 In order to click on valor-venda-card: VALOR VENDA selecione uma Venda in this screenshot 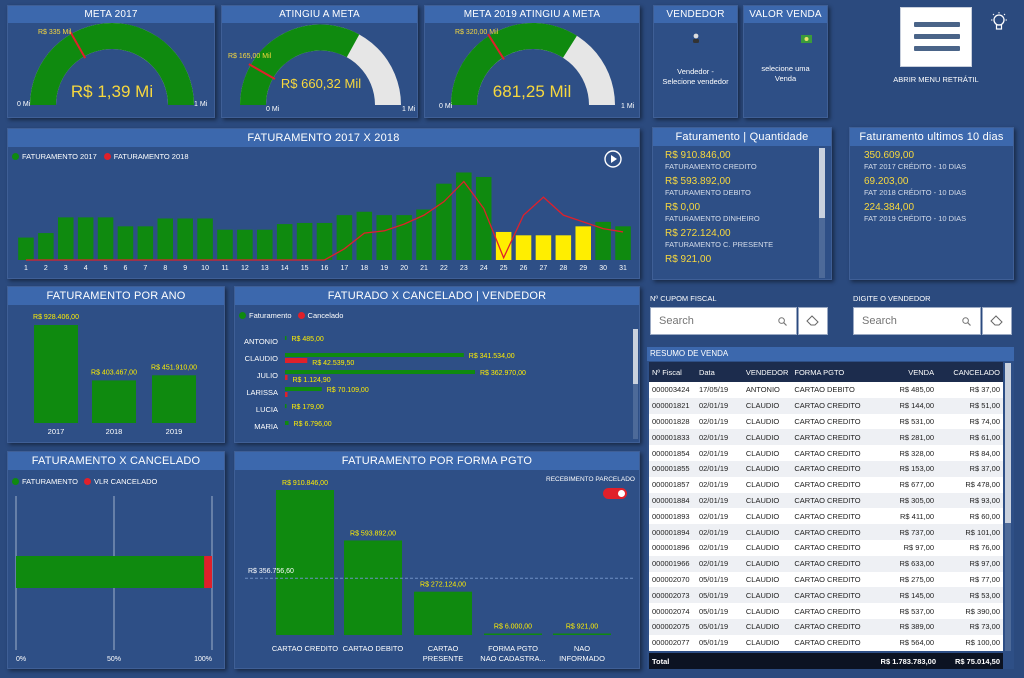, I will do `click(785, 61)`.